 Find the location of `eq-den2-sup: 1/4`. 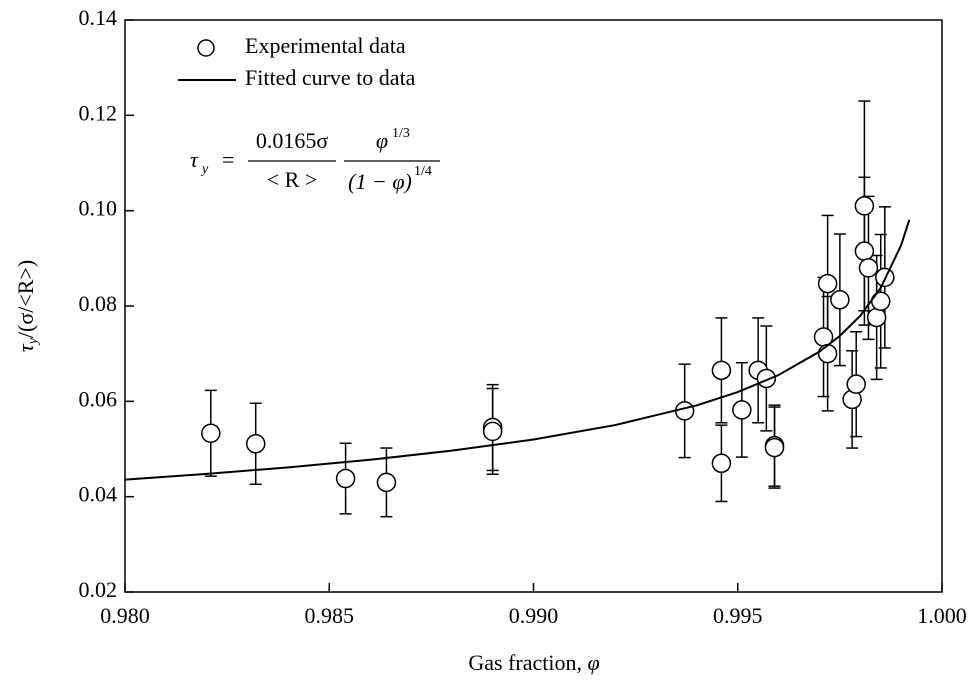

eq-den2-sup: 1/4 is located at coordinates (423, 171).